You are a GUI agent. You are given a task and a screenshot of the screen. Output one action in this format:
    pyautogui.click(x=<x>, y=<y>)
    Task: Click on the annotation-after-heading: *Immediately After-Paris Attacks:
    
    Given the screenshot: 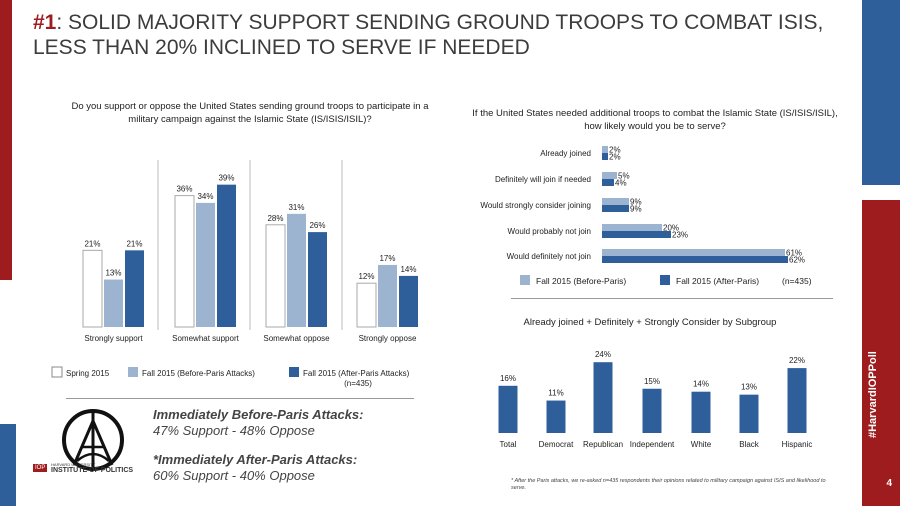 What is the action you would take?
    pyautogui.click(x=255, y=459)
    